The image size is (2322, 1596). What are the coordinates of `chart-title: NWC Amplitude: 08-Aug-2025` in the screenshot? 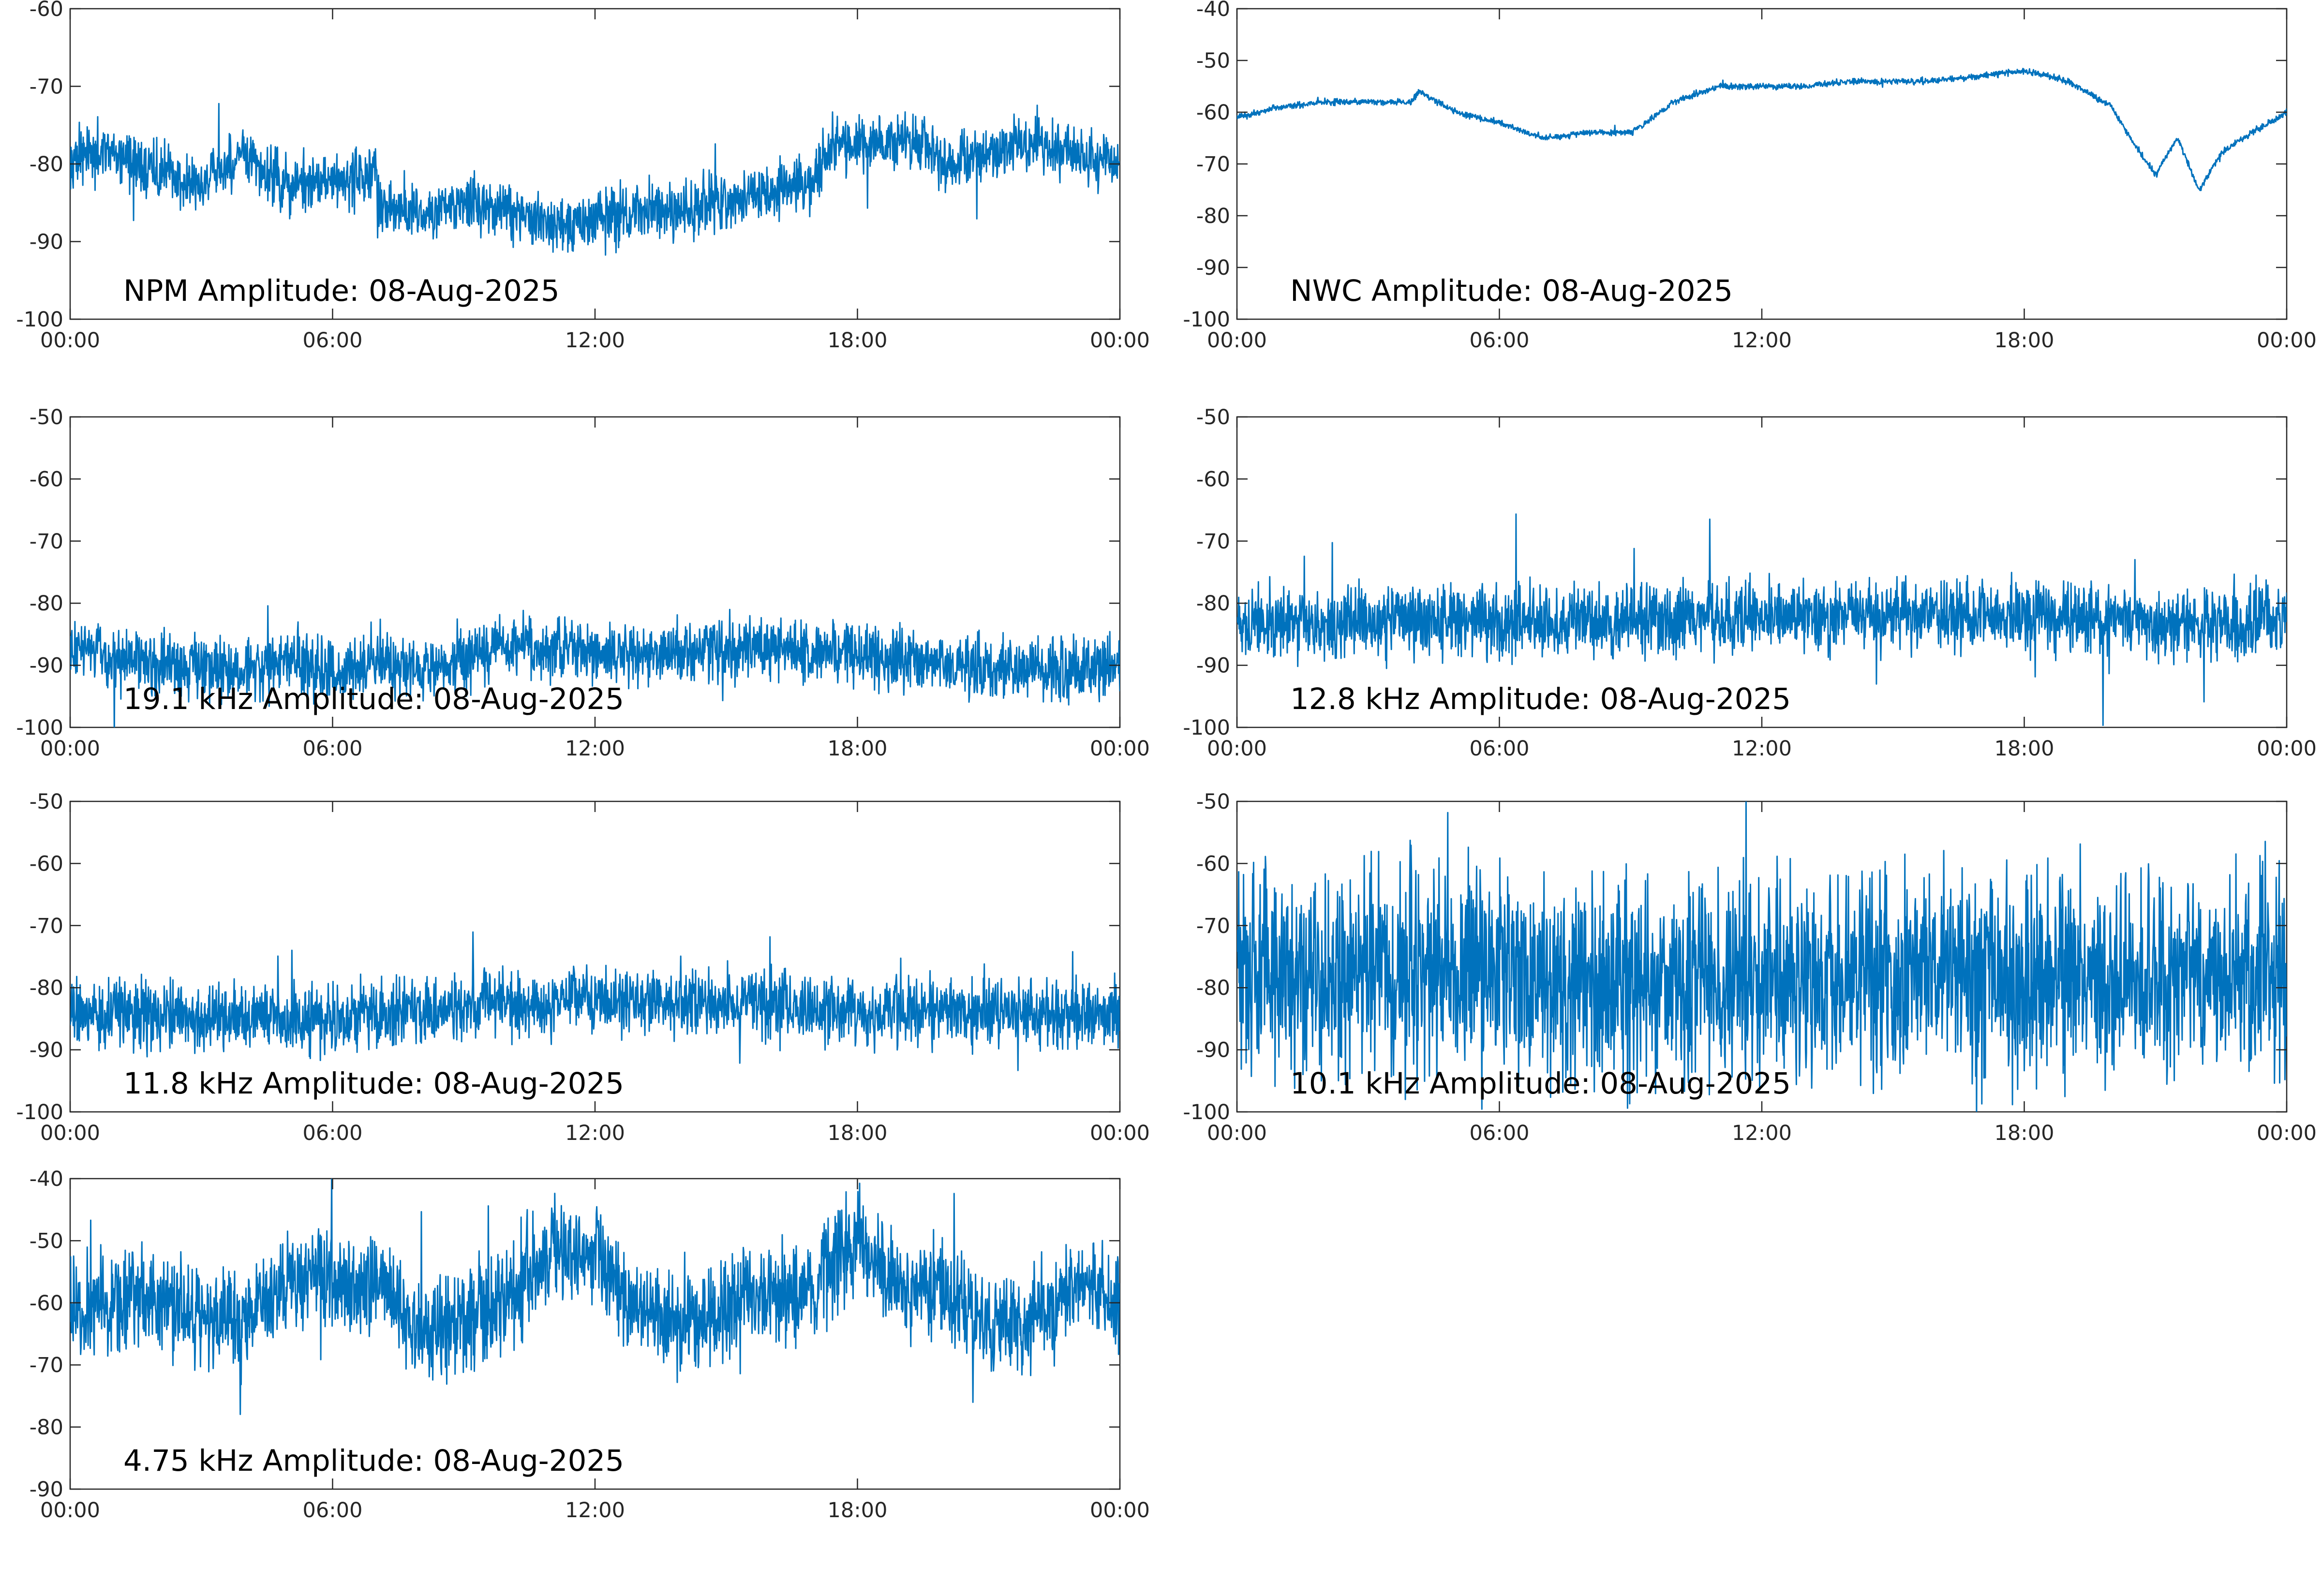 It's located at (1511, 291).